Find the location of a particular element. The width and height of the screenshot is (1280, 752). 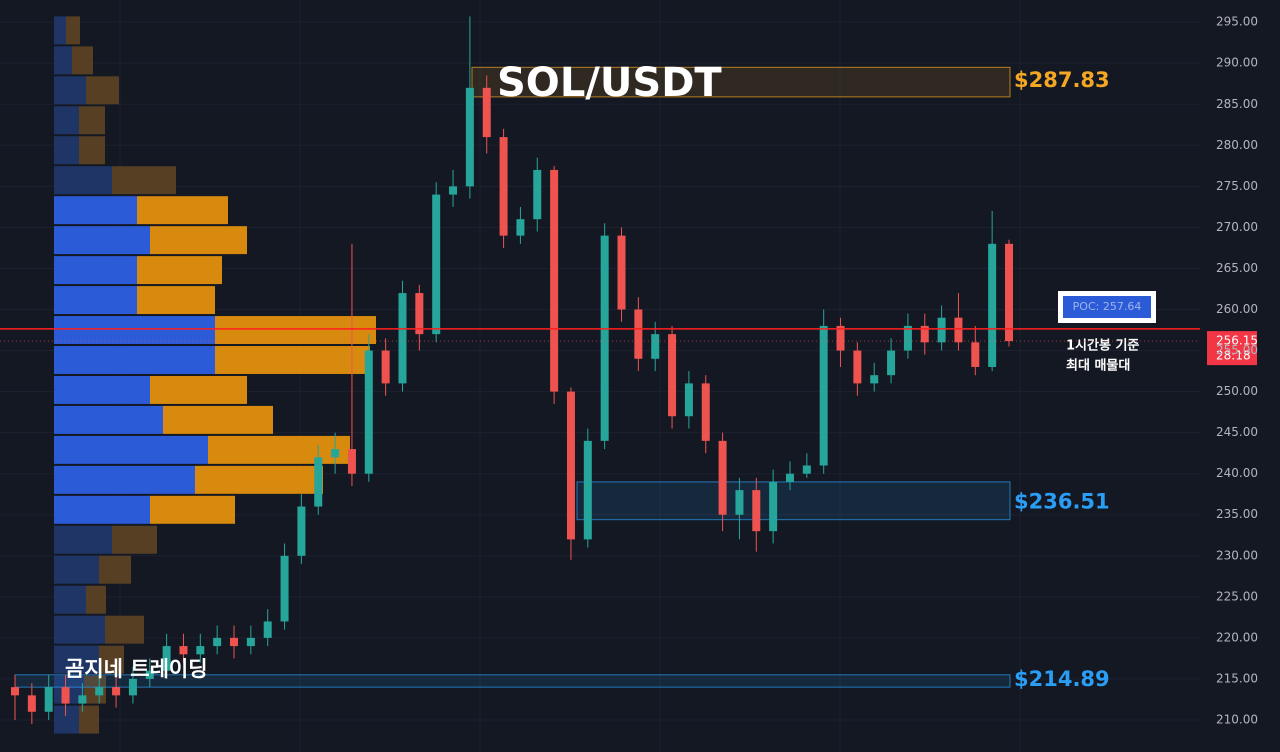

y-tick-label: 255.00 is located at coordinates (1237, 350).